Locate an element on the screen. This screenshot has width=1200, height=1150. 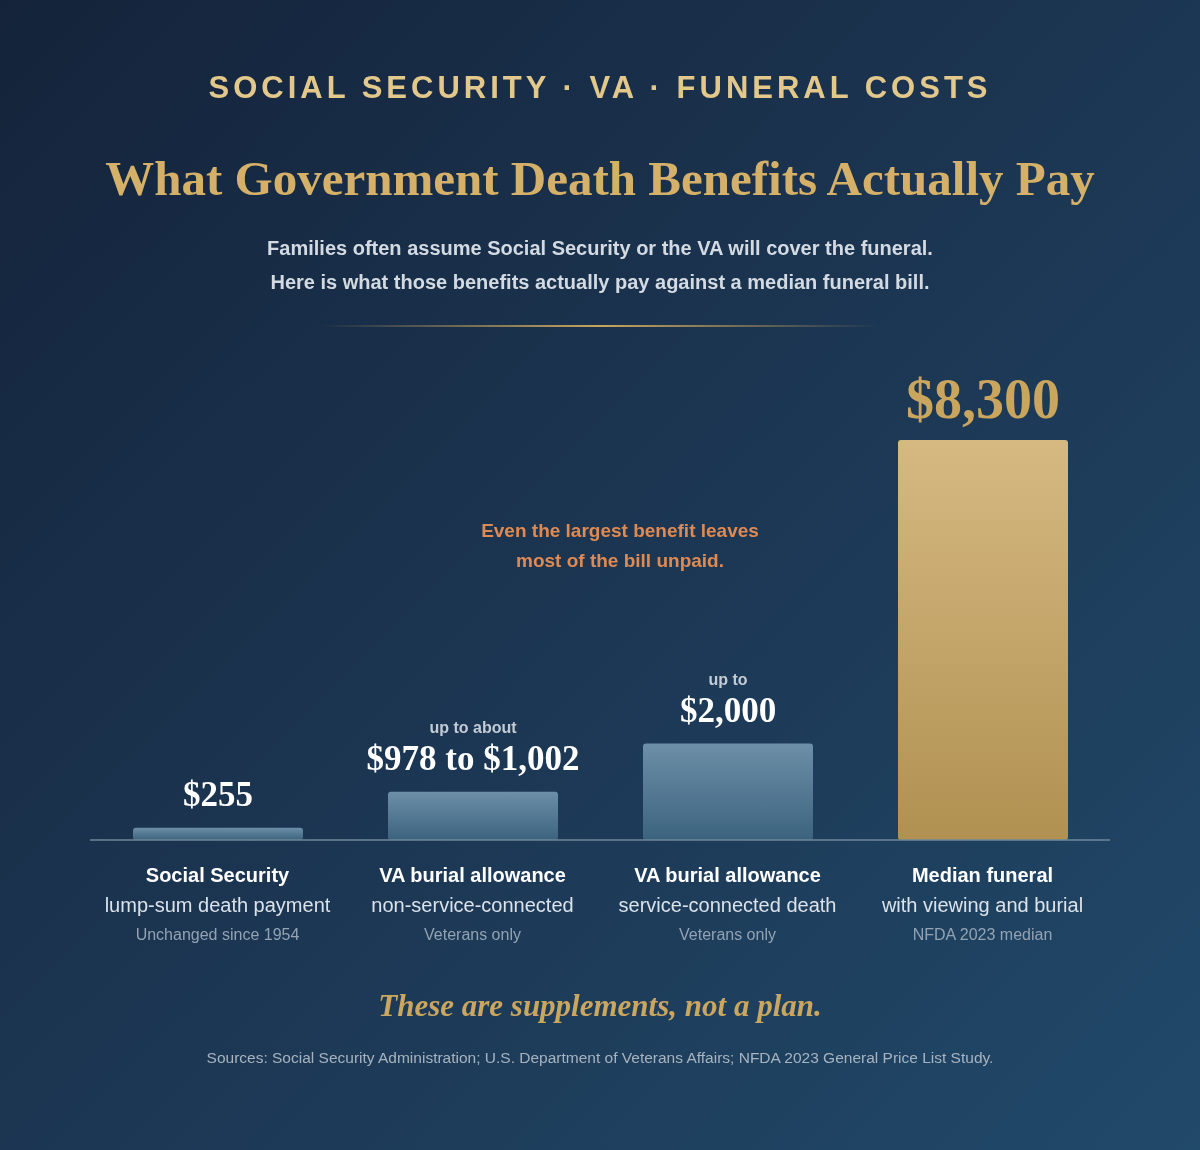
x-tick-label: Median funeral with viewing and burial NFDA 2023 median is located at coordinates (982, 903).